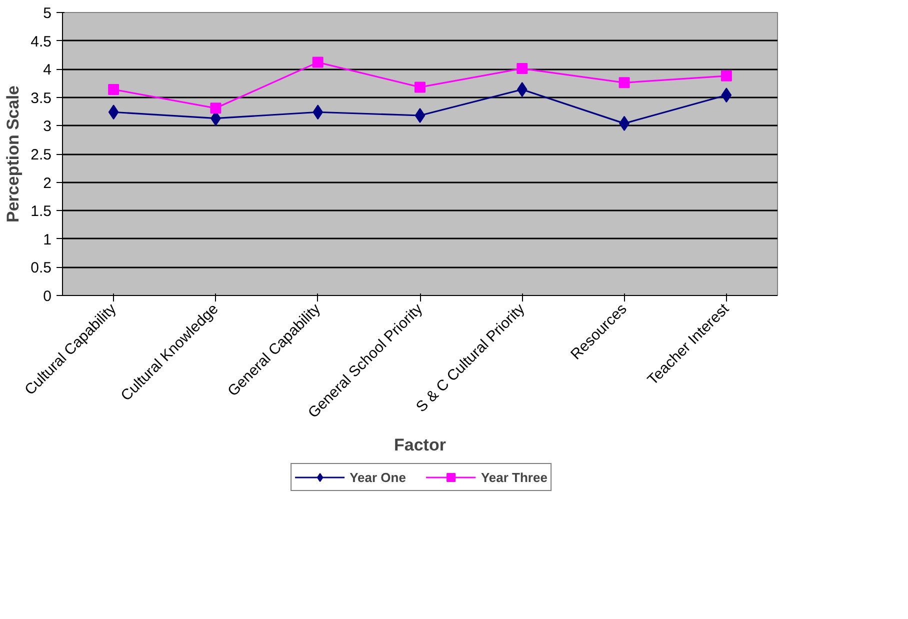 The image size is (908, 619). I want to click on y-tick-label: 2.5, so click(41, 155).